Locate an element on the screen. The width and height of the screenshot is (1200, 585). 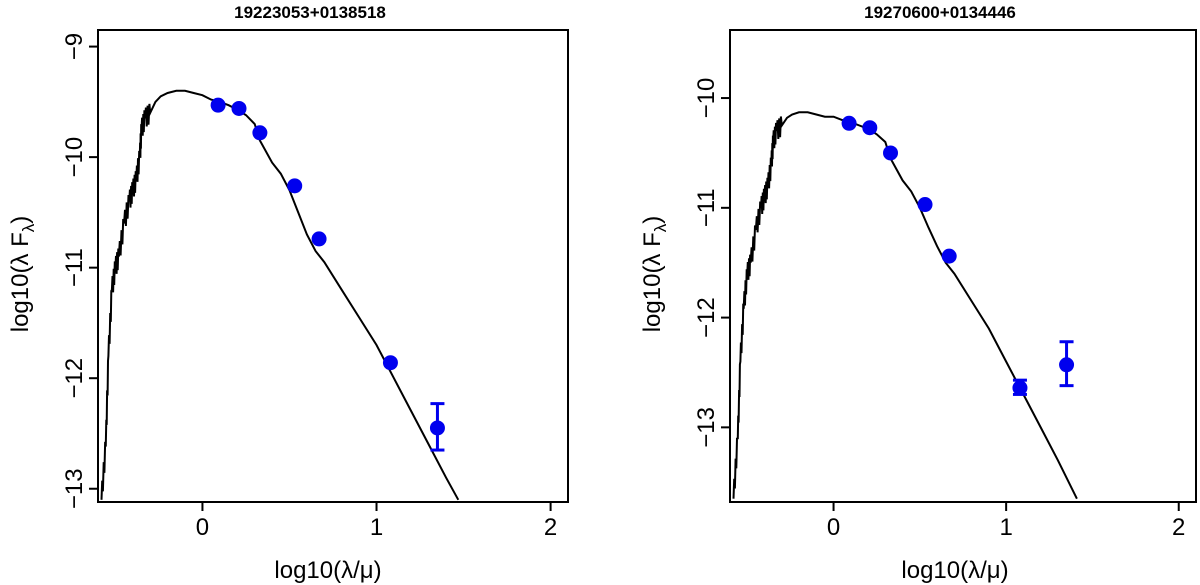
chart-title: 19270600+0134446 is located at coordinates (940, 12).